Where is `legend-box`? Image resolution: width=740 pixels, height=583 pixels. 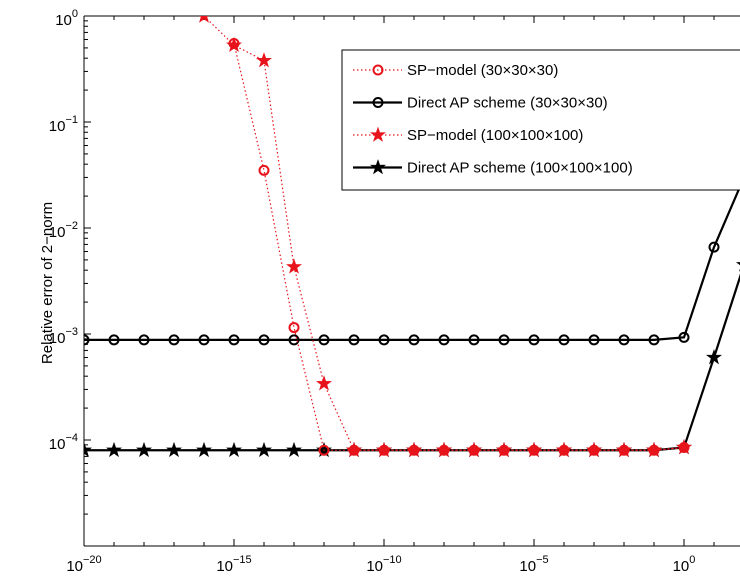 legend-box is located at coordinates (540, 120).